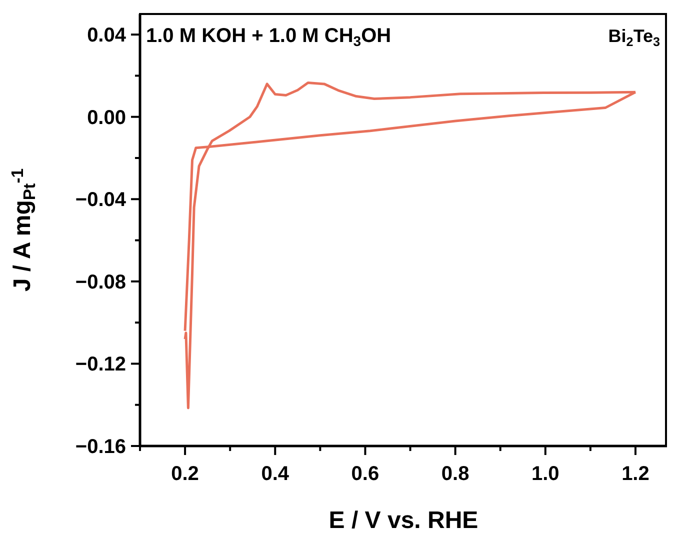 This screenshot has width=678, height=536. What do you see at coordinates (106, 117) in the screenshot?
I see `y-tick-label: 0.00` at bounding box center [106, 117].